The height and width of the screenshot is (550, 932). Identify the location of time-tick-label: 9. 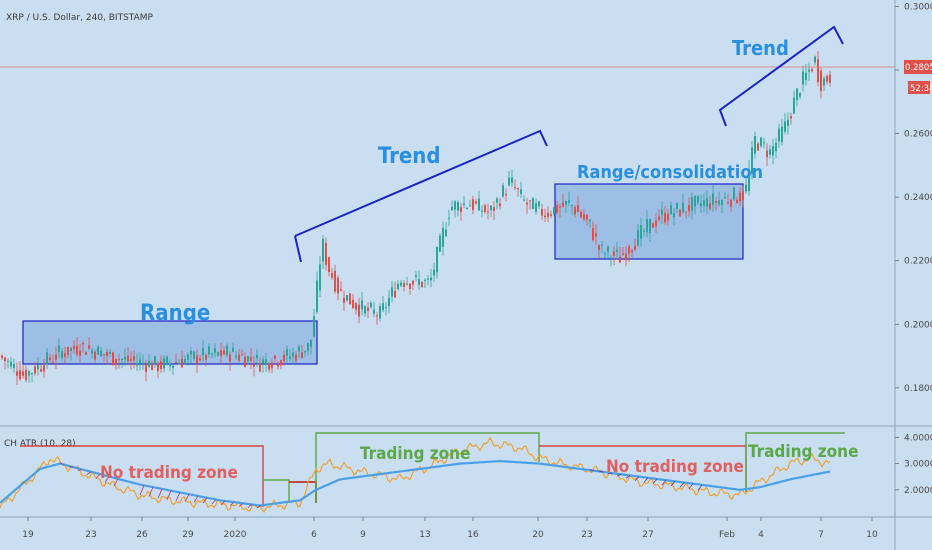
(363, 535).